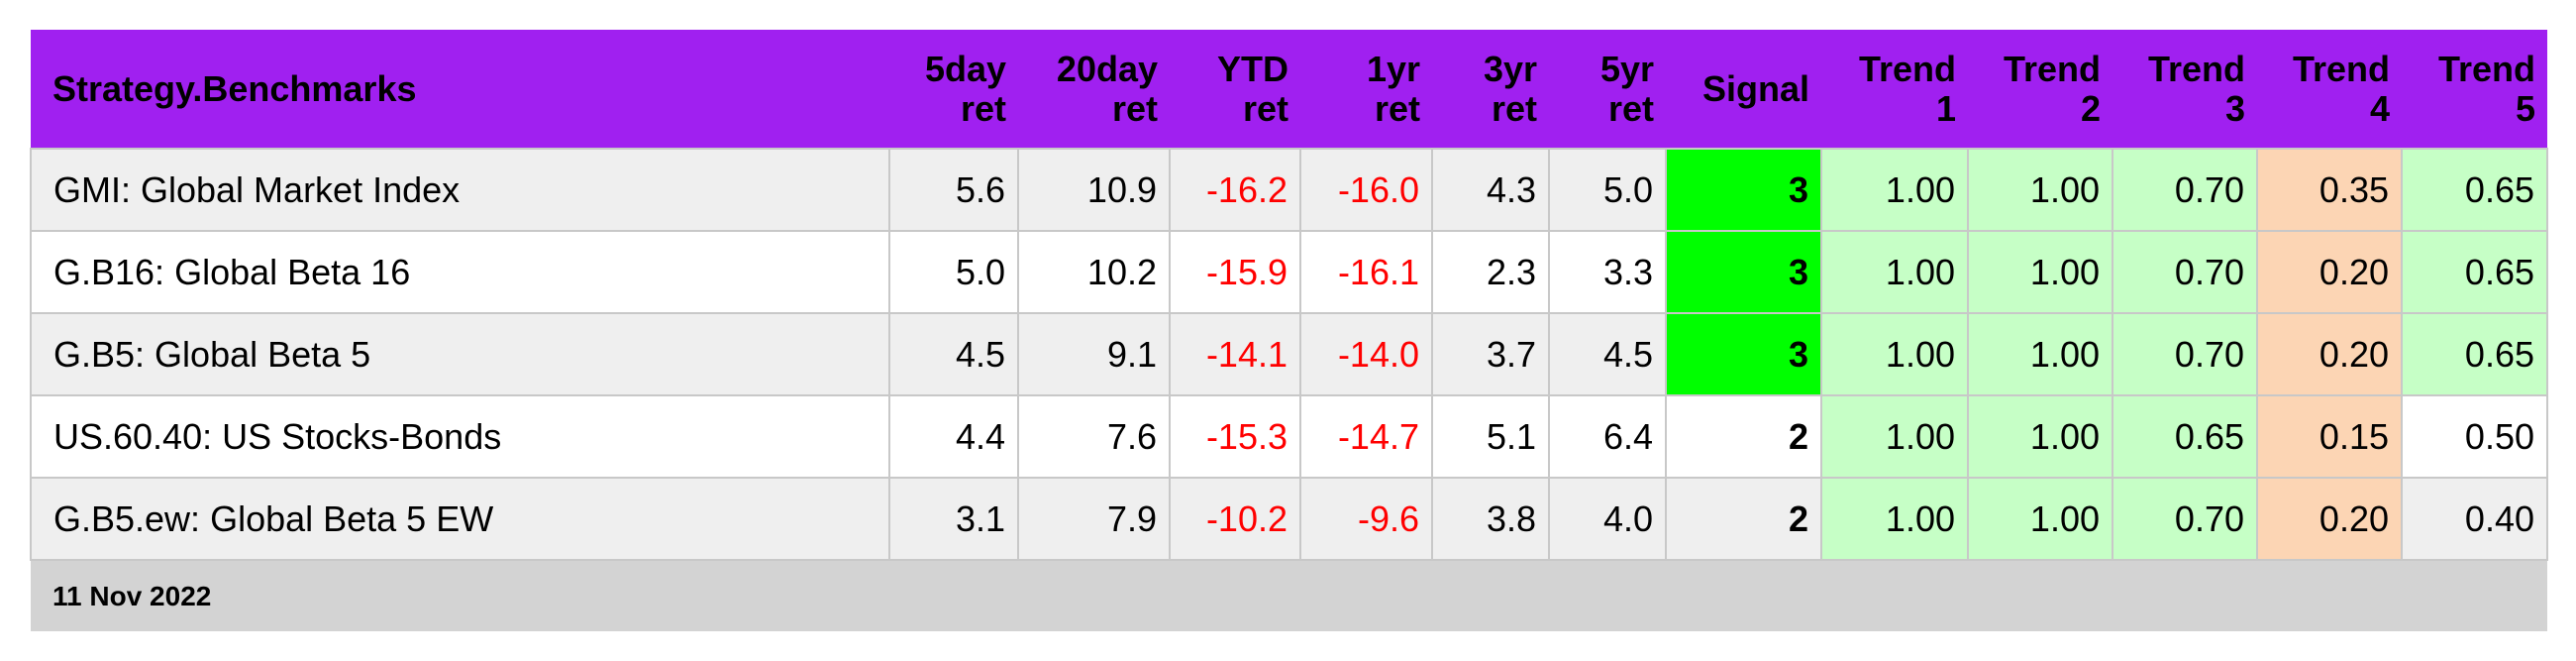 The height and width of the screenshot is (661, 2576). Describe the element at coordinates (2474, 437) in the screenshot. I see `cell: 0.50` at that location.